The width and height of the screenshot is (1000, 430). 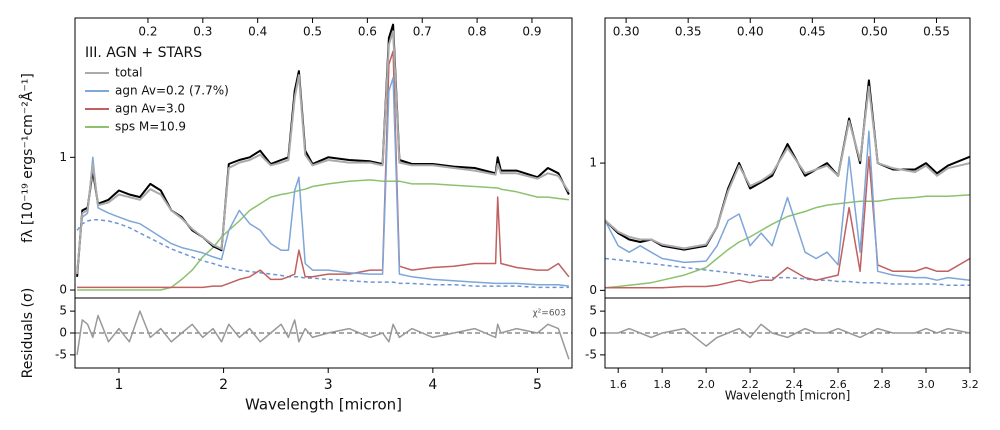 I want to click on x-tick-label: 1.8, so click(x=662, y=384).